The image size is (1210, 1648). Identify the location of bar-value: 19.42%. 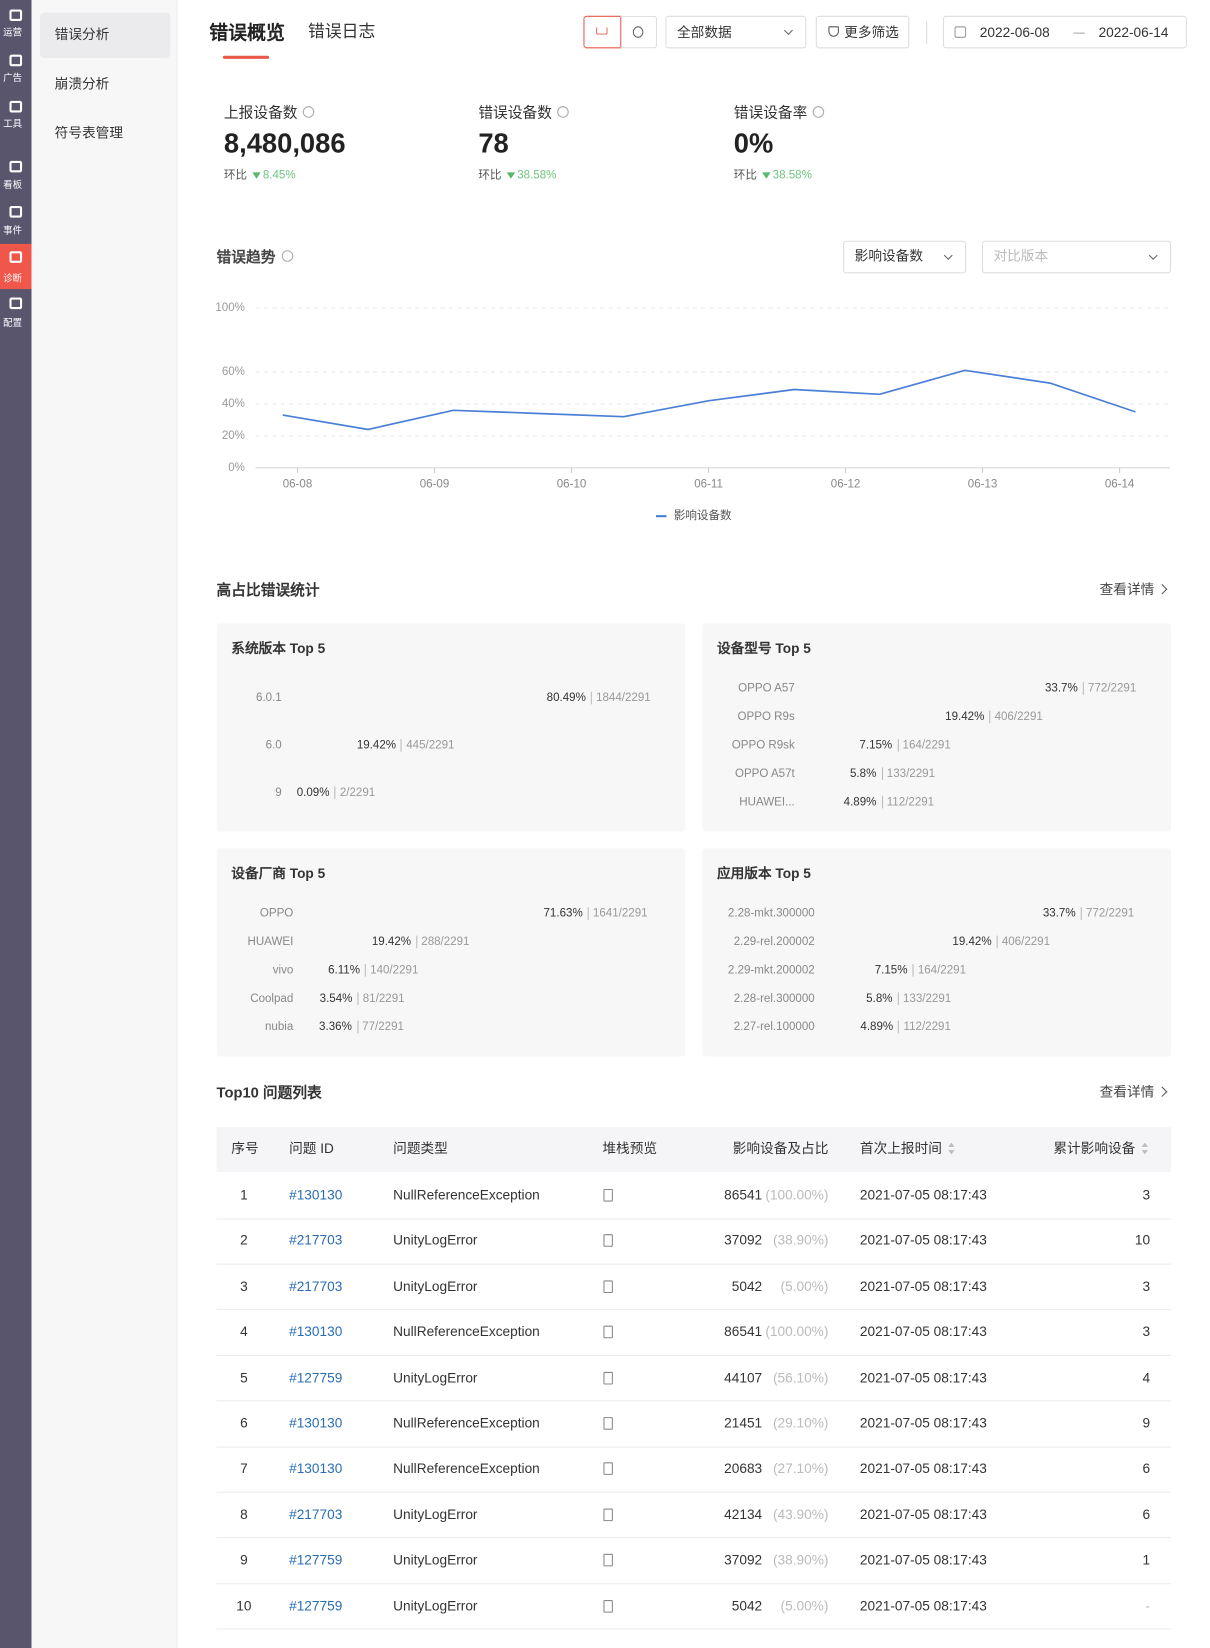
(376, 745).